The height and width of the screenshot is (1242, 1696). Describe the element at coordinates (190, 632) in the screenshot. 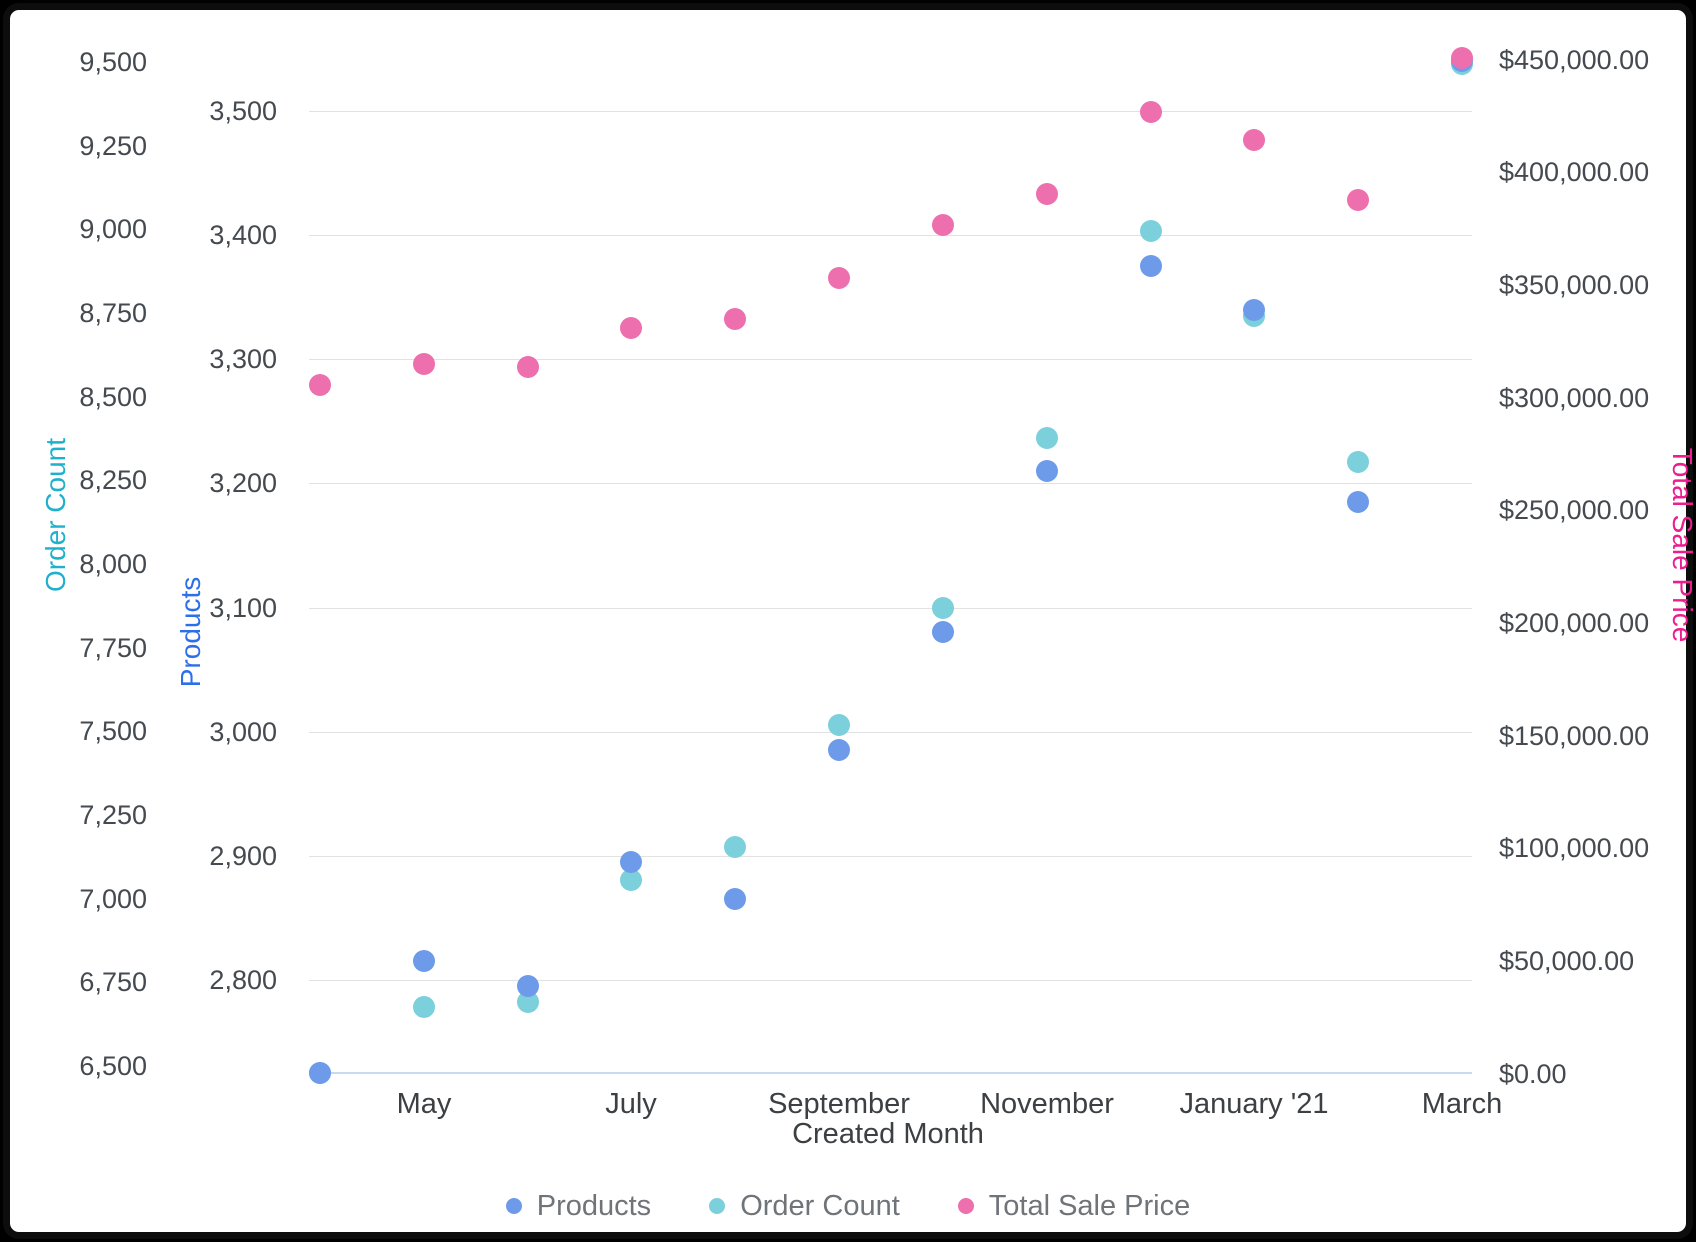

I see `products-axis-title: Products` at that location.